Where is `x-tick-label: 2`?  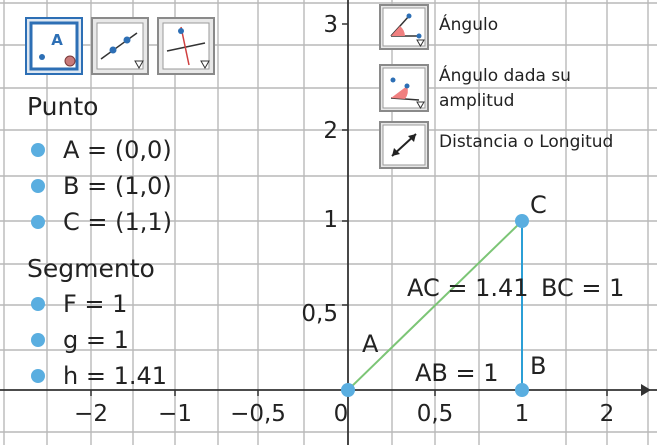 x-tick-label: 2 is located at coordinates (607, 414).